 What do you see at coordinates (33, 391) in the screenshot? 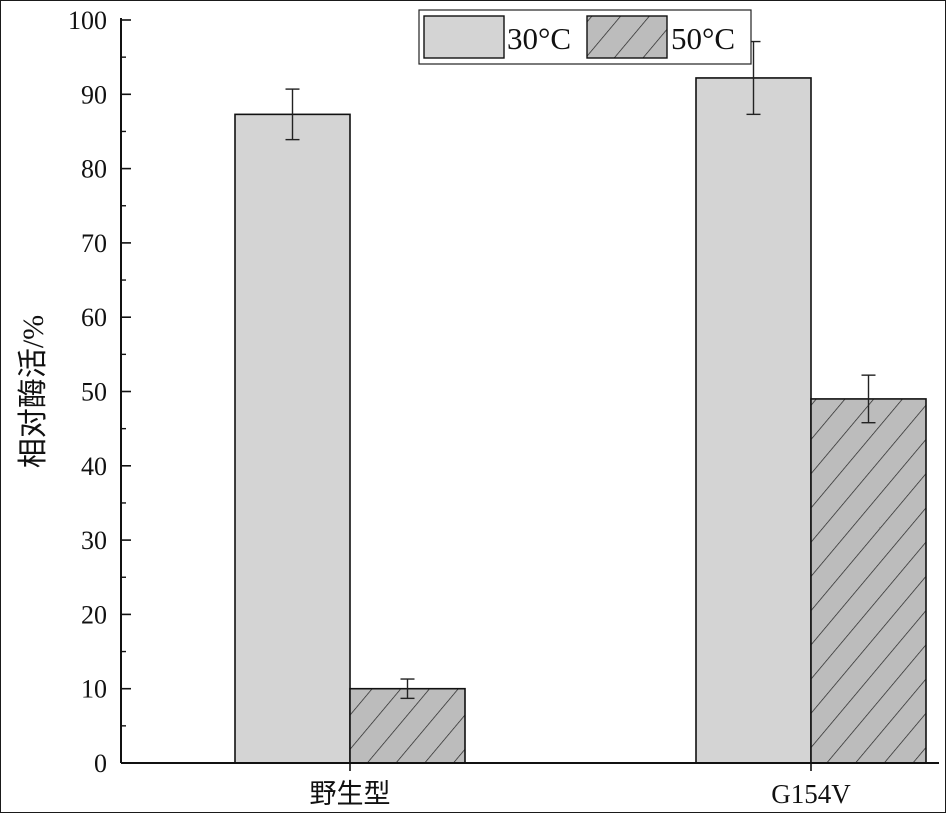
I see `y-axis-label: 相对酶活/%` at bounding box center [33, 391].